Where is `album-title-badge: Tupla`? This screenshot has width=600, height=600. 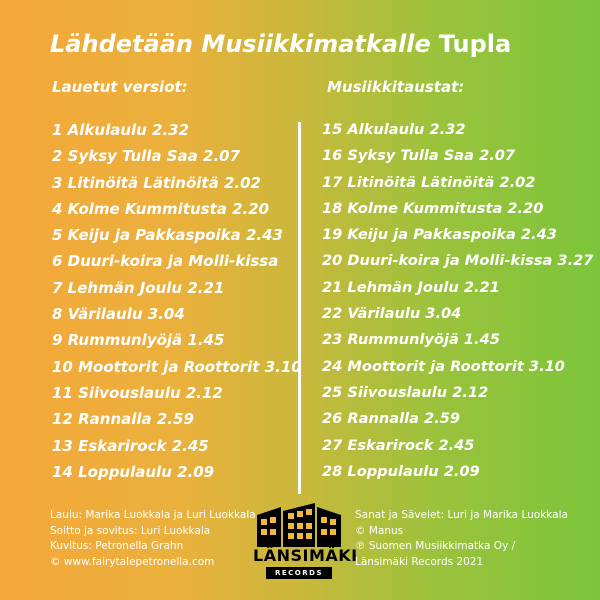 album-title-badge: Tupla is located at coordinates (475, 44).